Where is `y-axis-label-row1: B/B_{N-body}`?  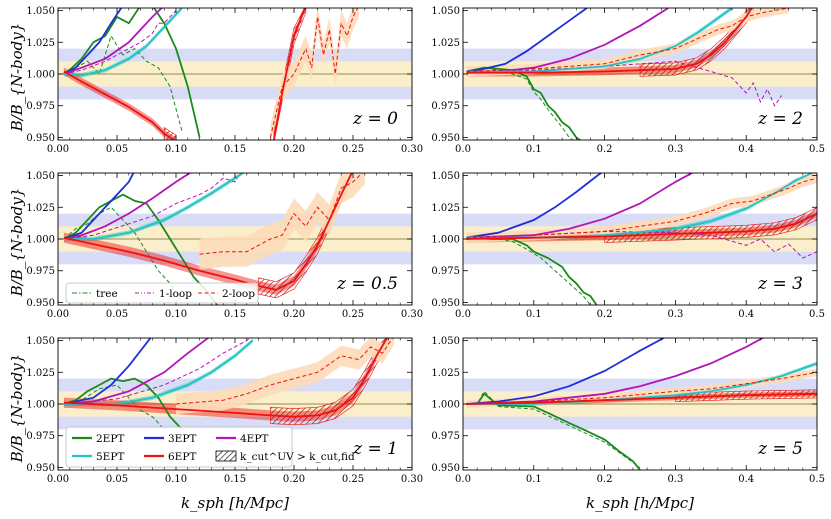
y-axis-label-row1: B/B_{N-body} is located at coordinates (17, 78).